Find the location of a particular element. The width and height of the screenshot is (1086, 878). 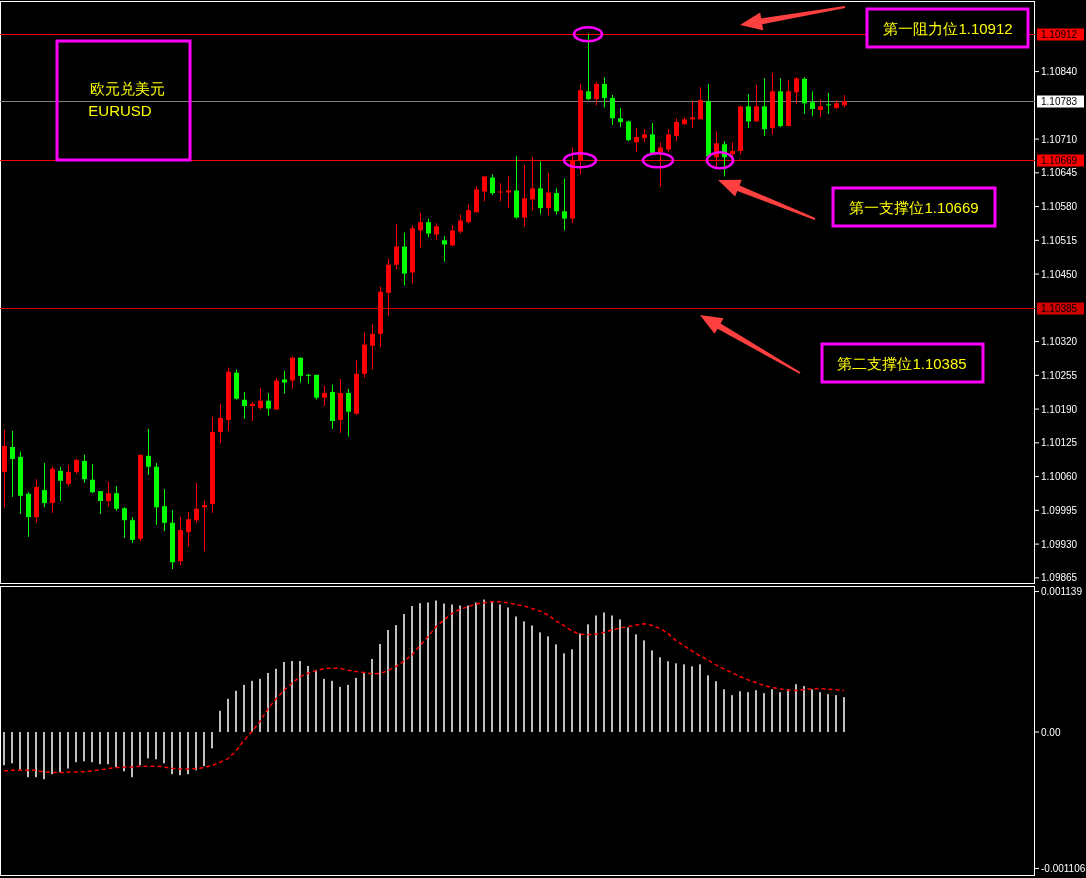

y-tick-label: 1.09995 is located at coordinates (1059, 510).